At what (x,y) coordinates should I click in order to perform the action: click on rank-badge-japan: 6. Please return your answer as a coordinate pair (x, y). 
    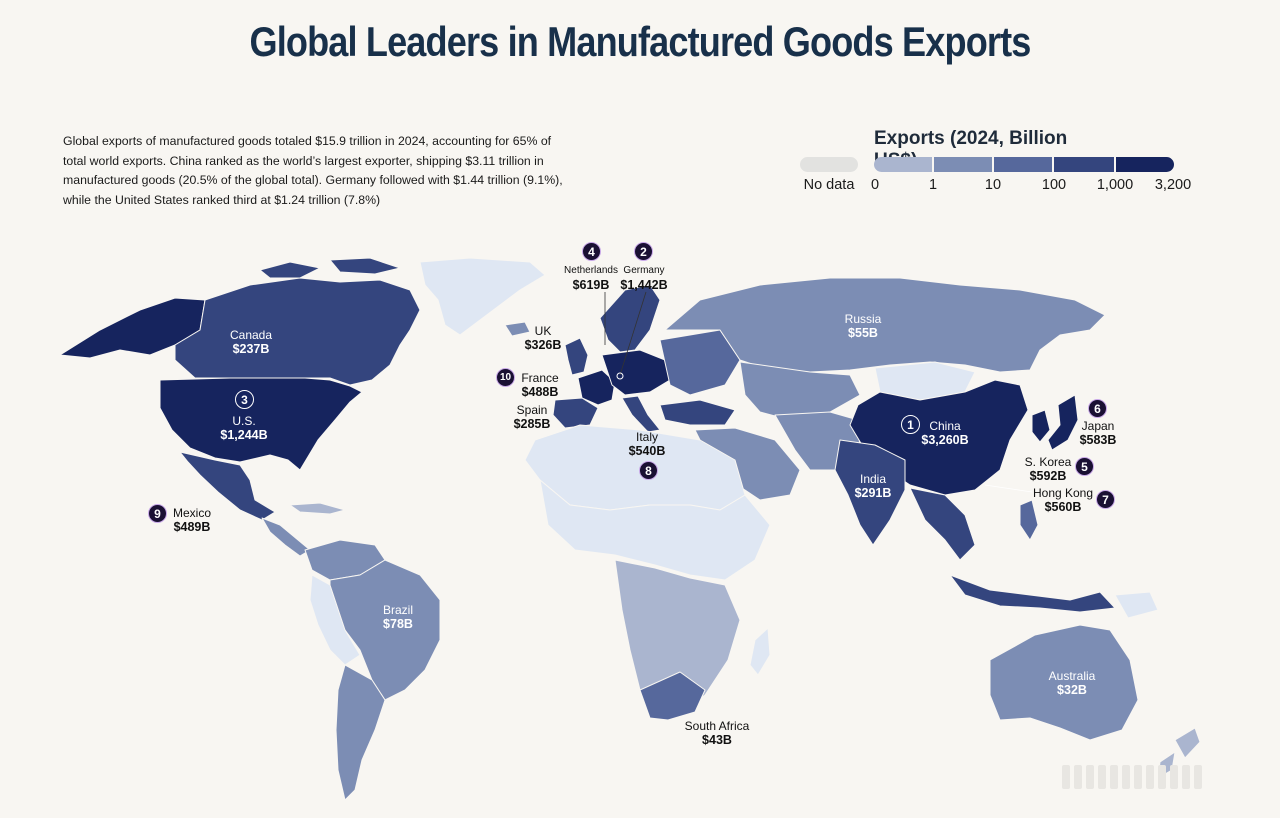
    Looking at the image, I should click on (1097, 408).